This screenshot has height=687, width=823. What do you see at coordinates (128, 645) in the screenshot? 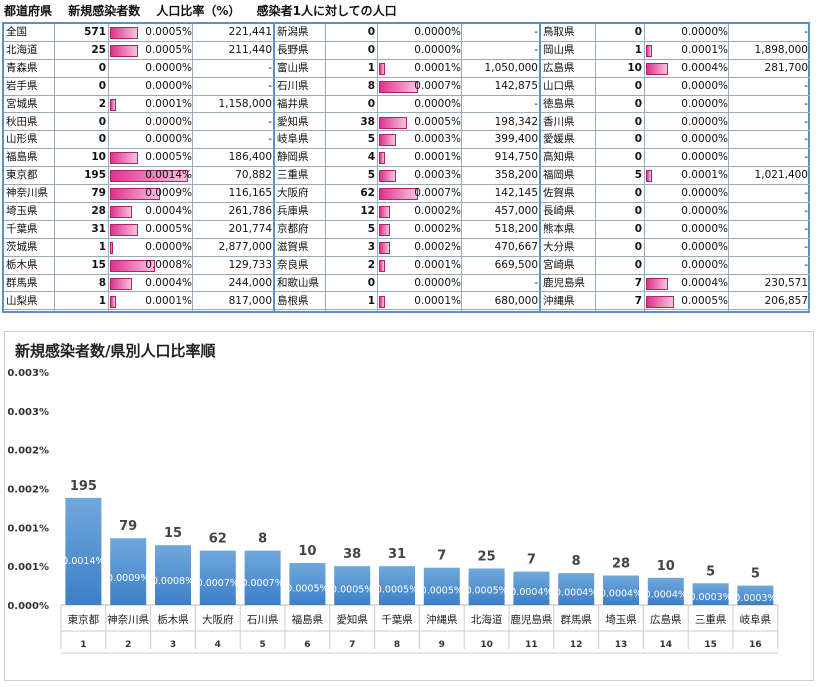
I see `rank-label: 2` at bounding box center [128, 645].